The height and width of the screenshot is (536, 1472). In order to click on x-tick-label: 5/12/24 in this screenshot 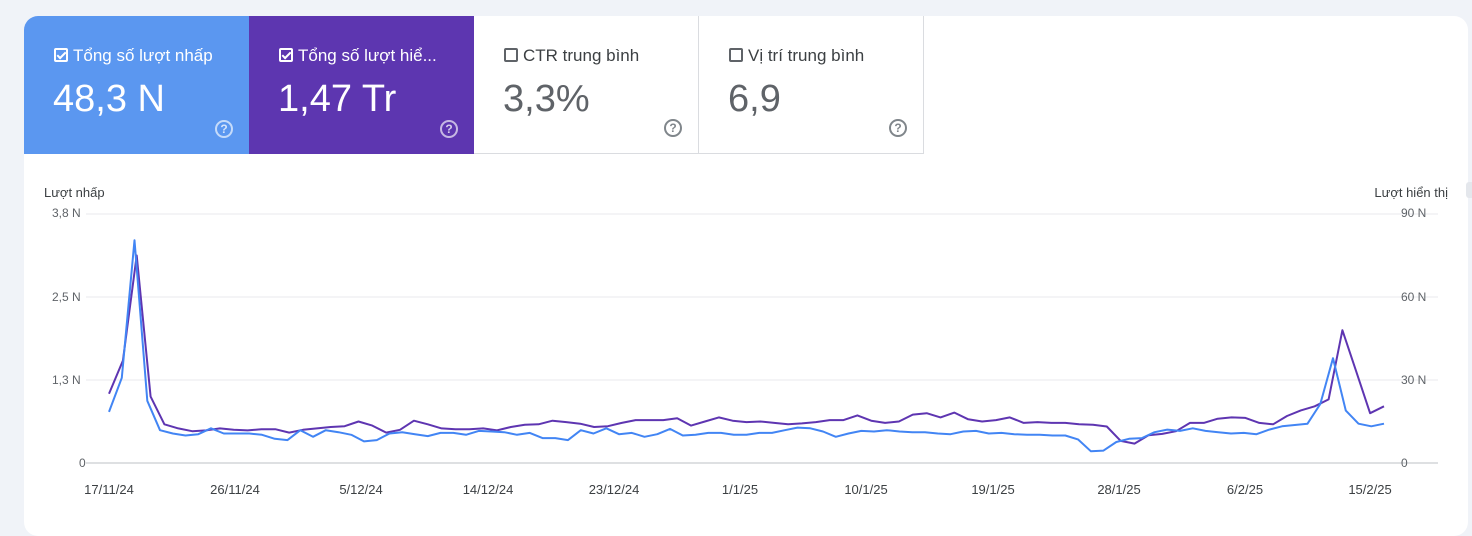, I will do `click(361, 489)`.